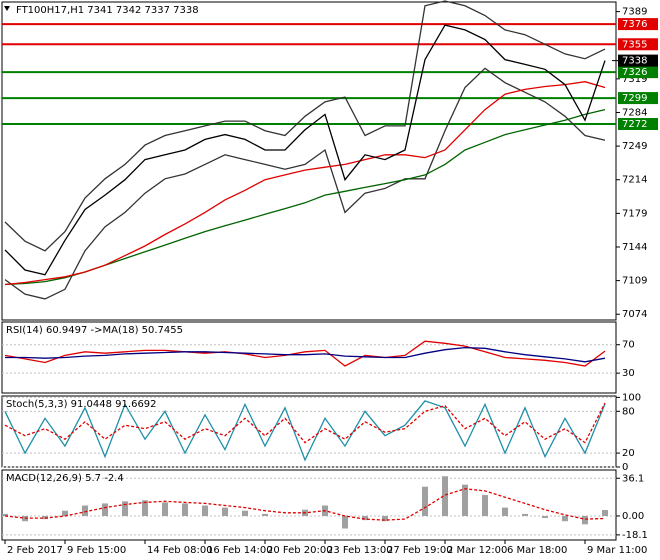  Describe the element at coordinates (420, 550) in the screenshot. I see `x-tick-label: 27 Feb 19:00` at that location.